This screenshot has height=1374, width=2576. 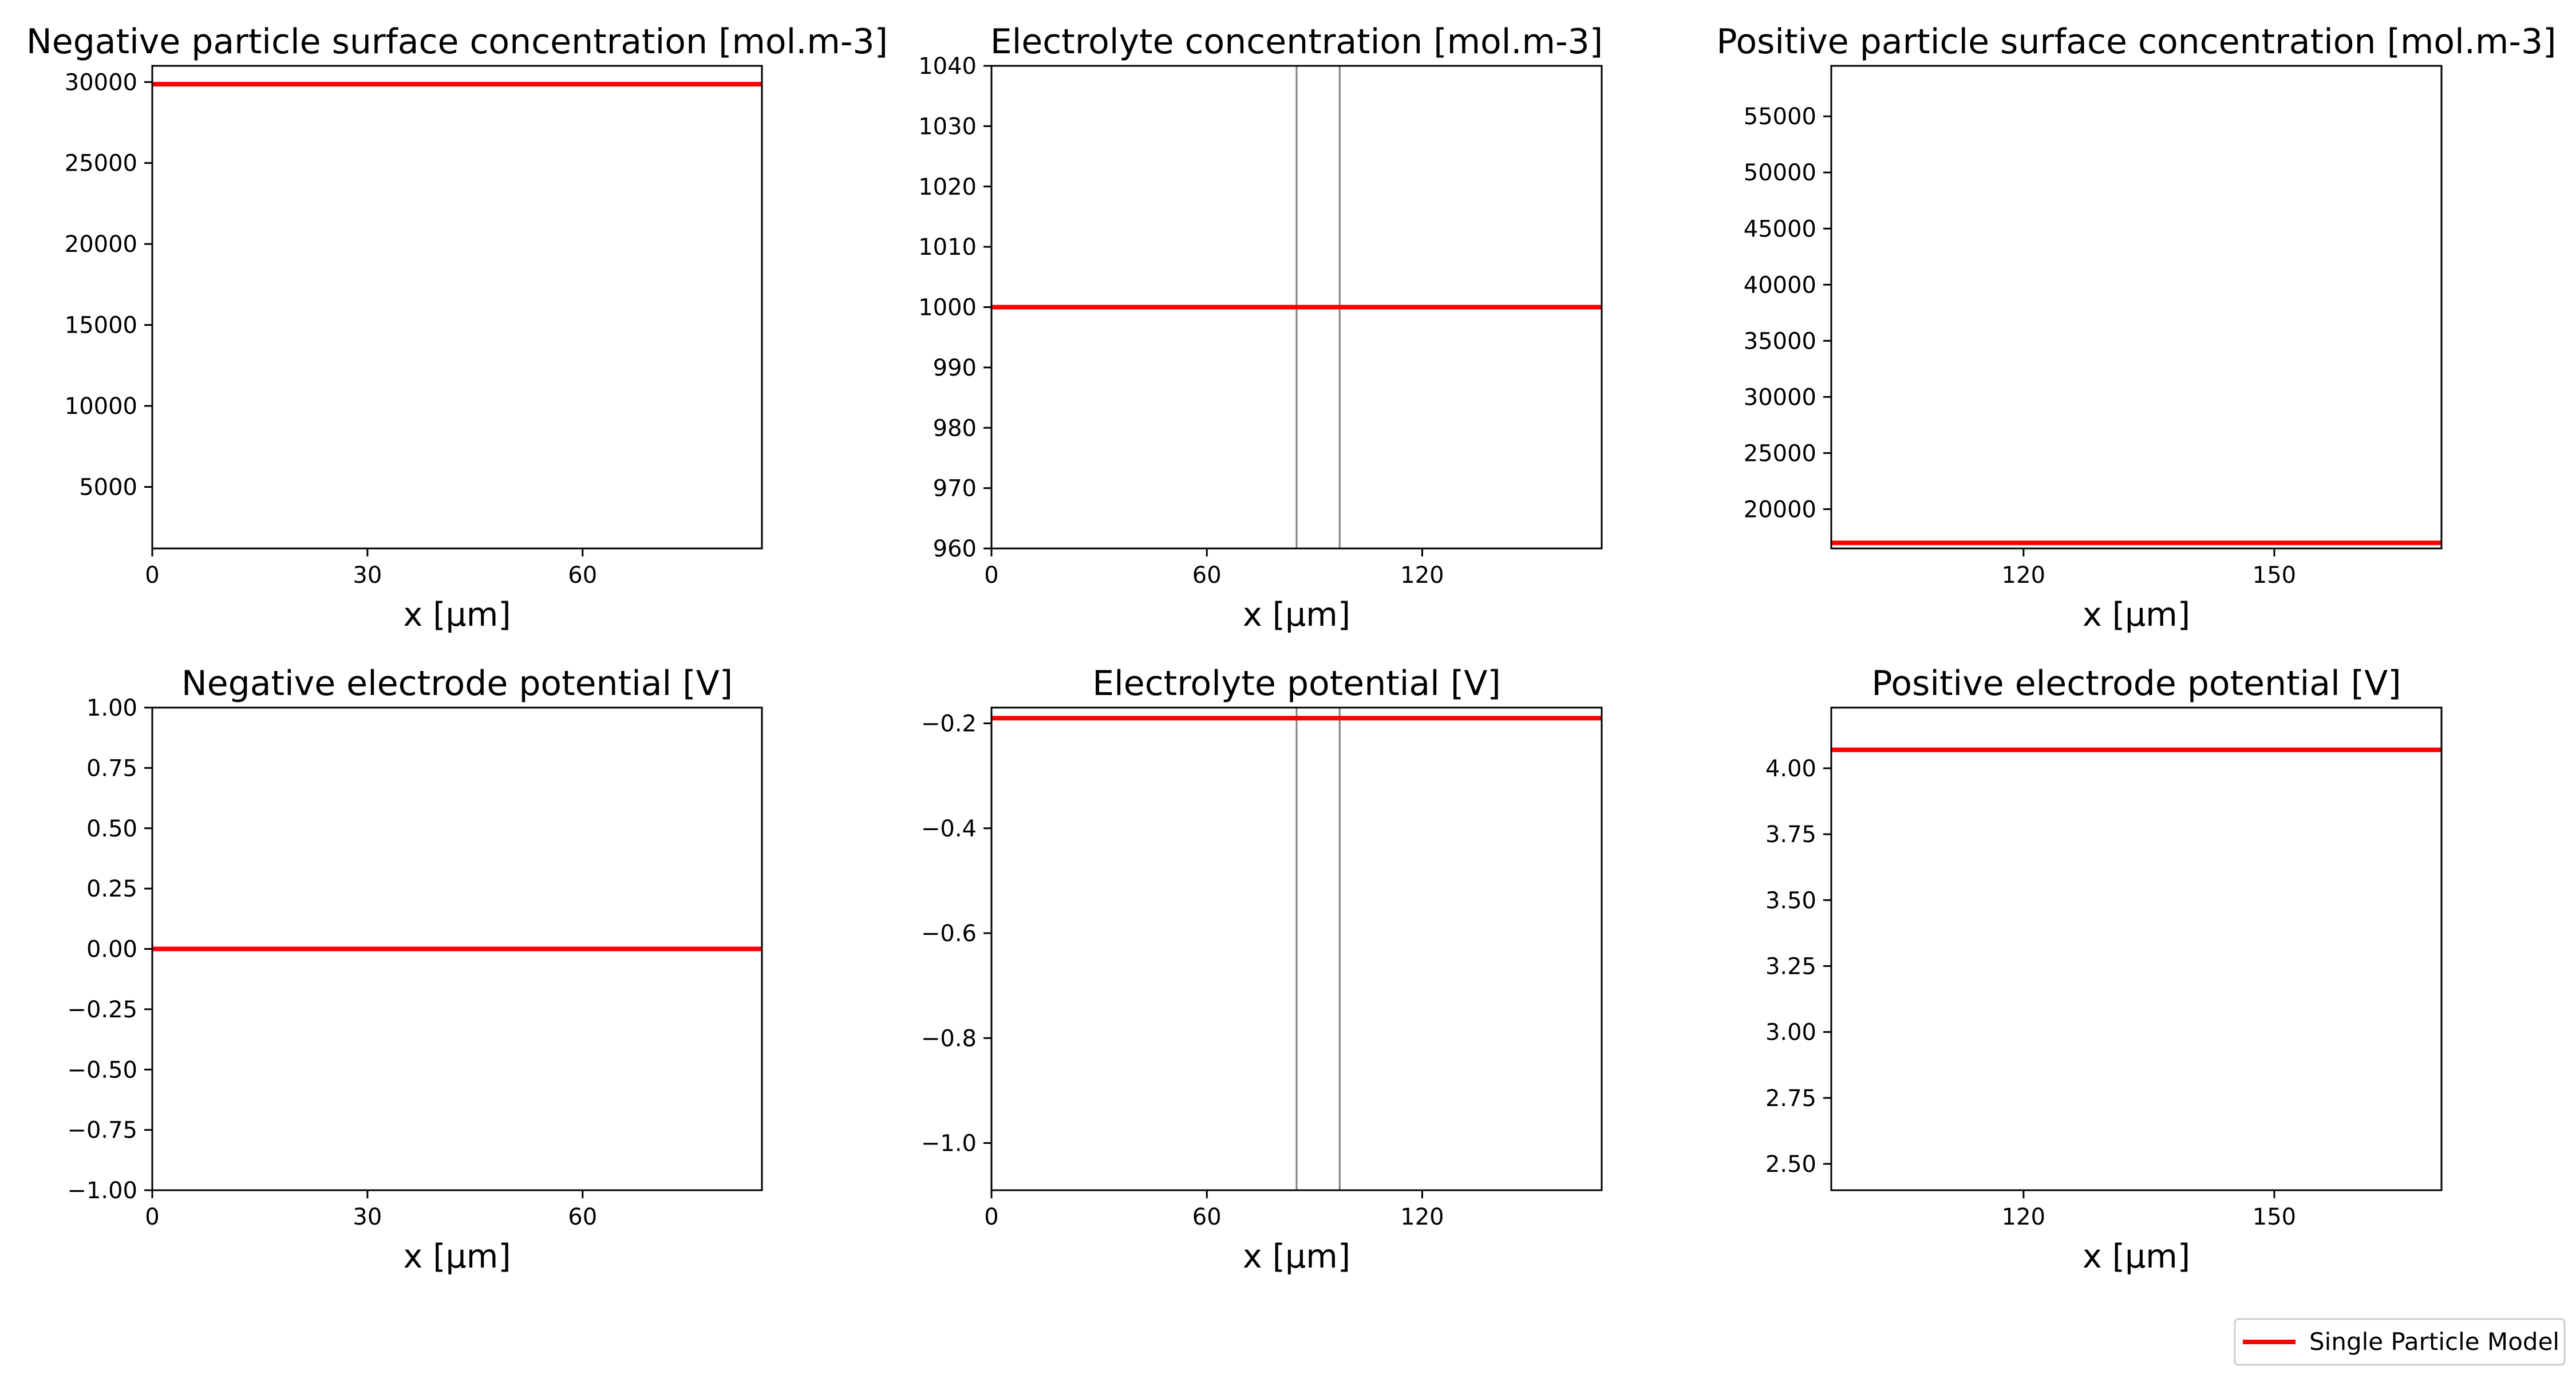 What do you see at coordinates (2136, 684) in the screenshot?
I see `subplot-title: Positive electrode potential [V]` at bounding box center [2136, 684].